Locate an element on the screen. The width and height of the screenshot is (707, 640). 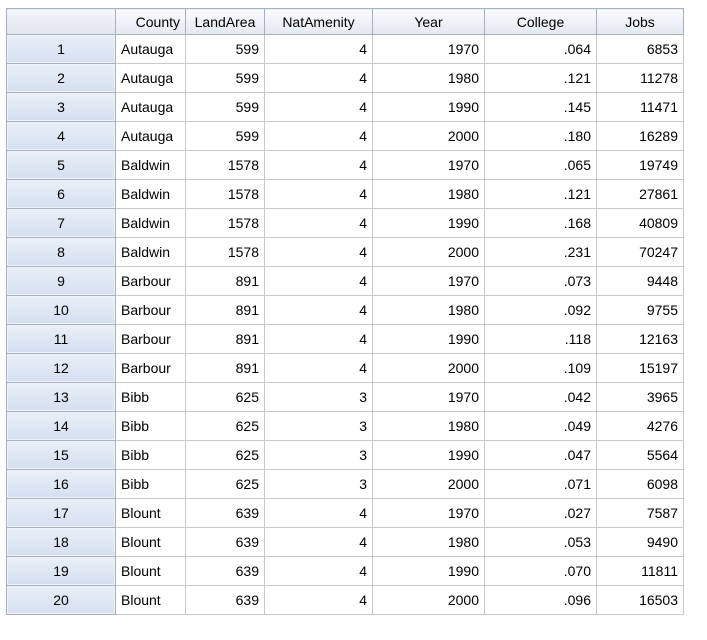
cell-landarea: 599 is located at coordinates (225, 107).